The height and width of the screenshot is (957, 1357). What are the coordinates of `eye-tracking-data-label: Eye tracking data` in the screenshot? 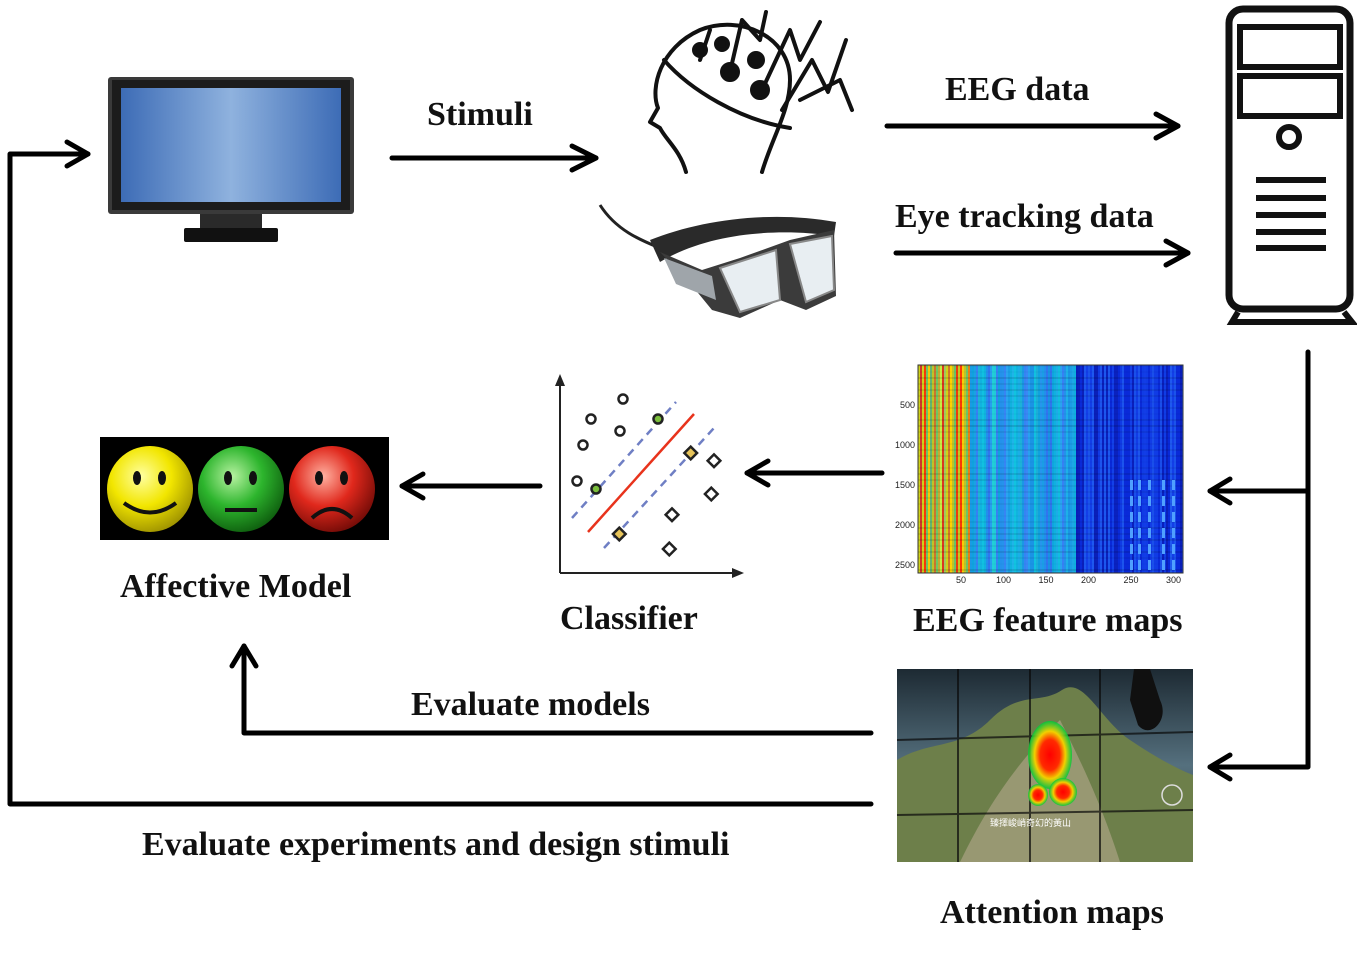 It's located at (1024, 216).